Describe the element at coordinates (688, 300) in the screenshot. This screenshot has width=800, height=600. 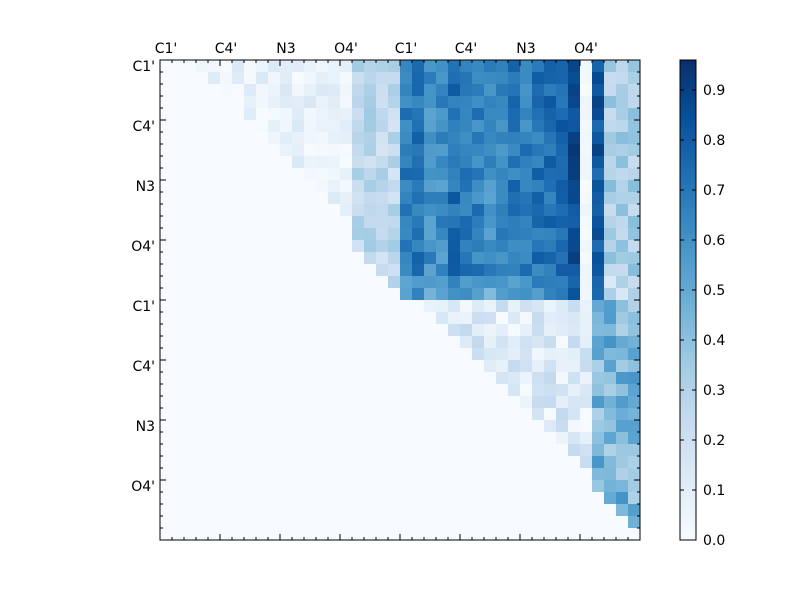
I see `colorbar` at that location.